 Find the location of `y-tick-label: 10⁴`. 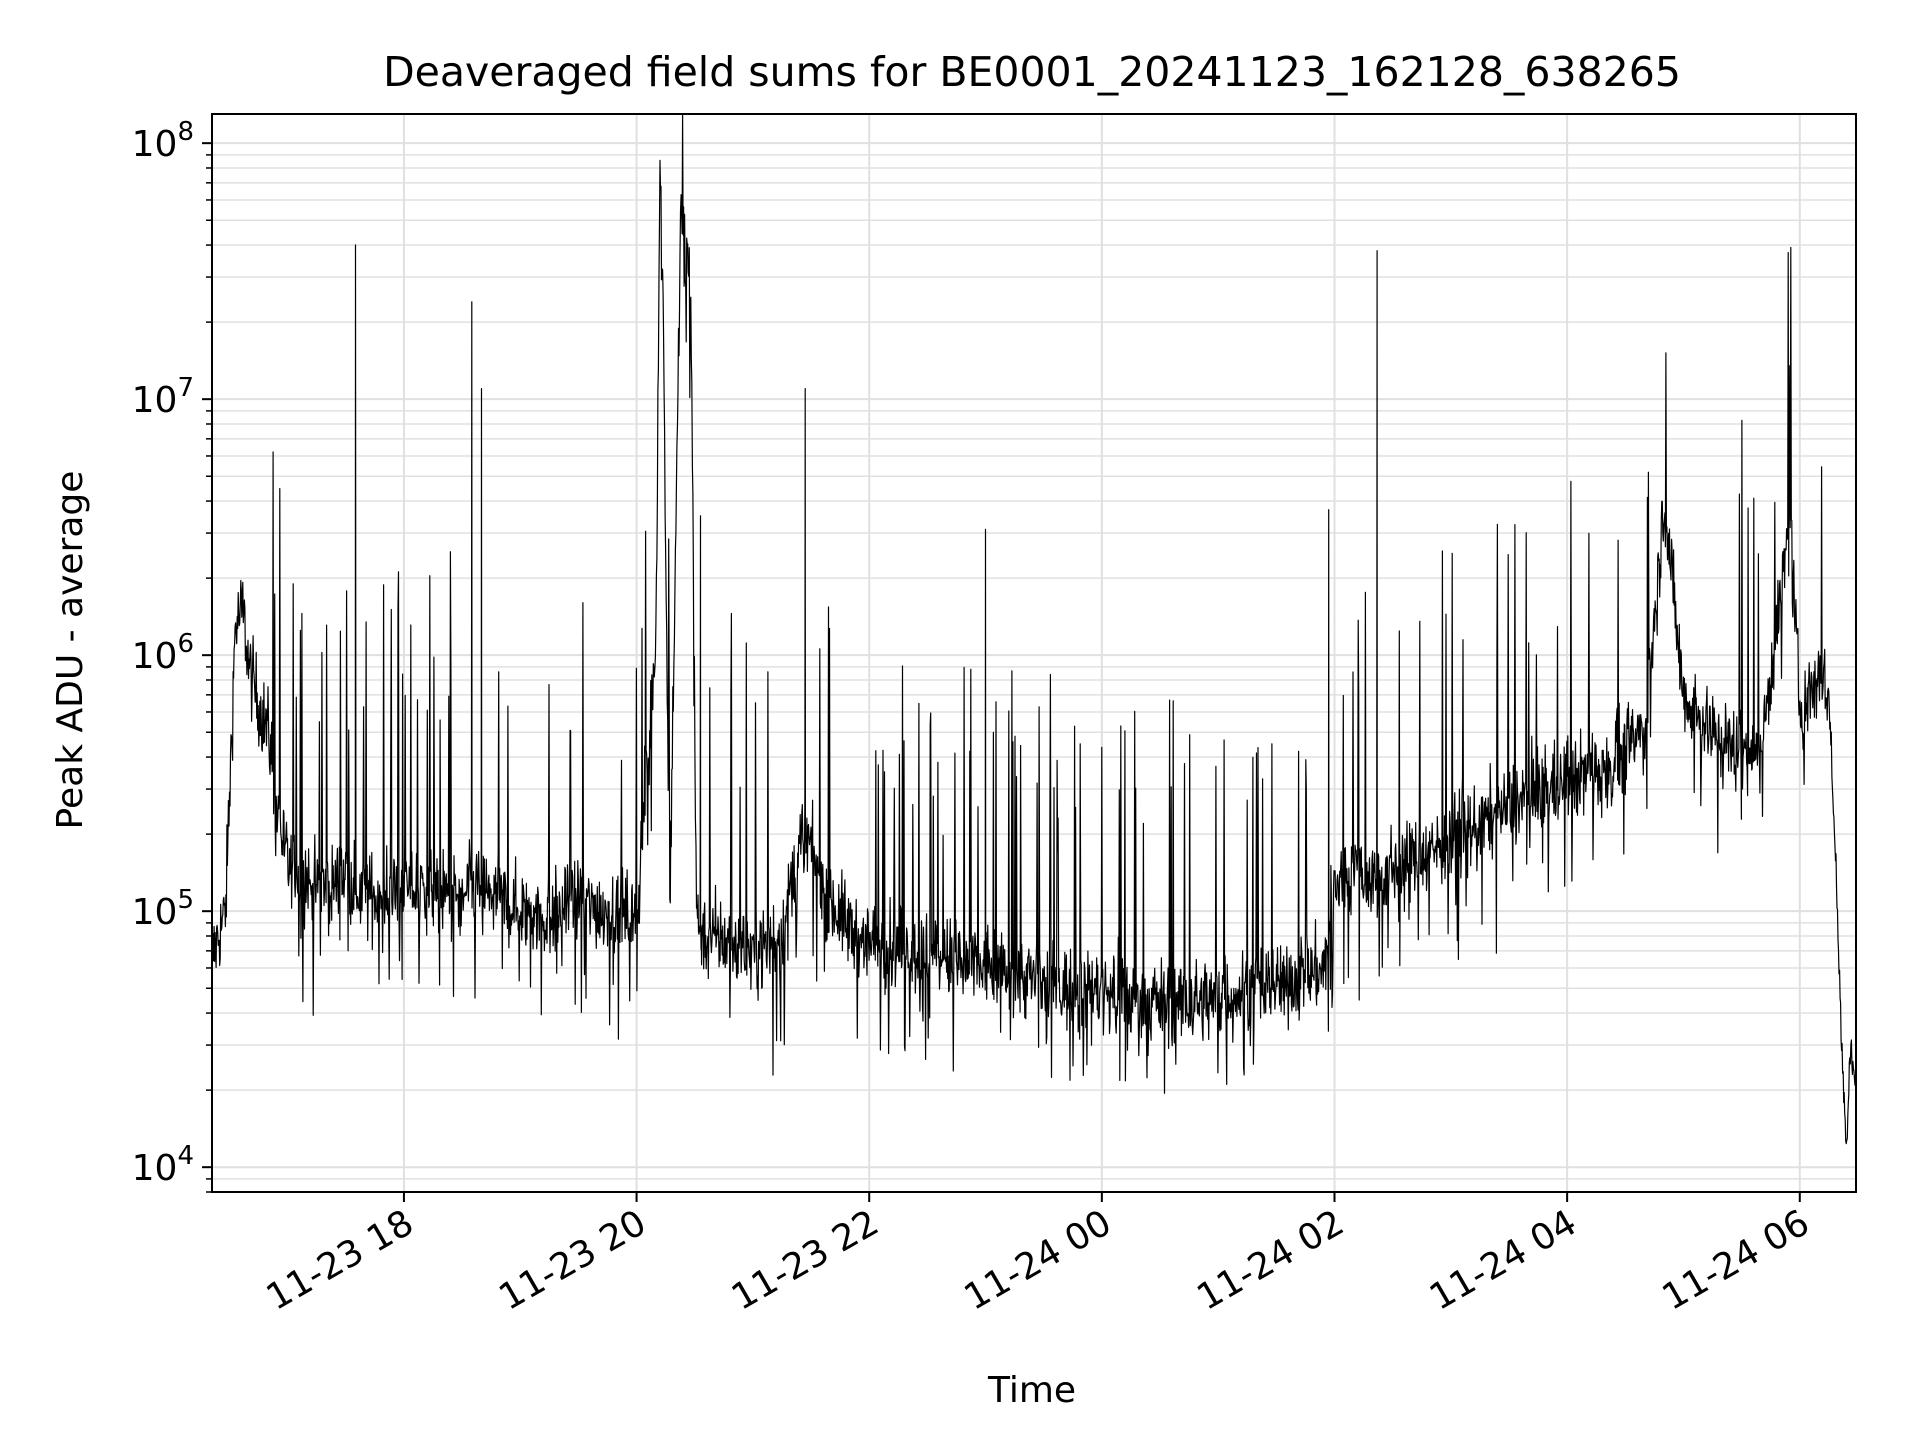

y-tick-label: 10⁴ is located at coordinates (163, 1165).